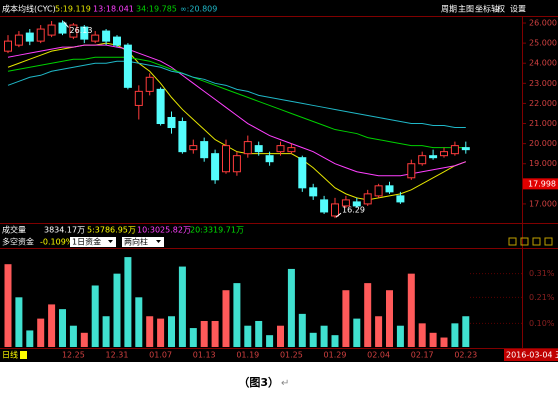  I want to click on panel-icons, so click(530, 241).